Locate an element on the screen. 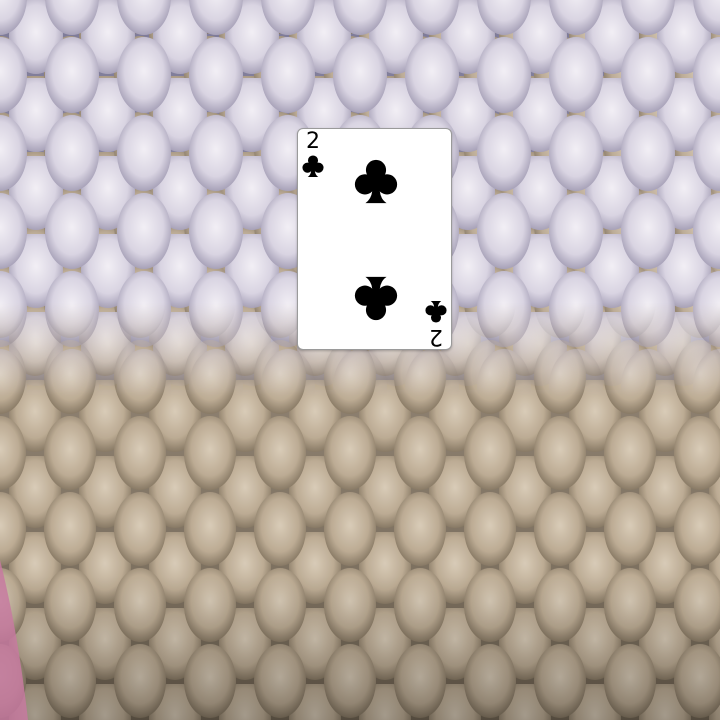 This screenshot has height=720, width=720. playing-card-two-of-clubs: 2 is located at coordinates (374, 239).